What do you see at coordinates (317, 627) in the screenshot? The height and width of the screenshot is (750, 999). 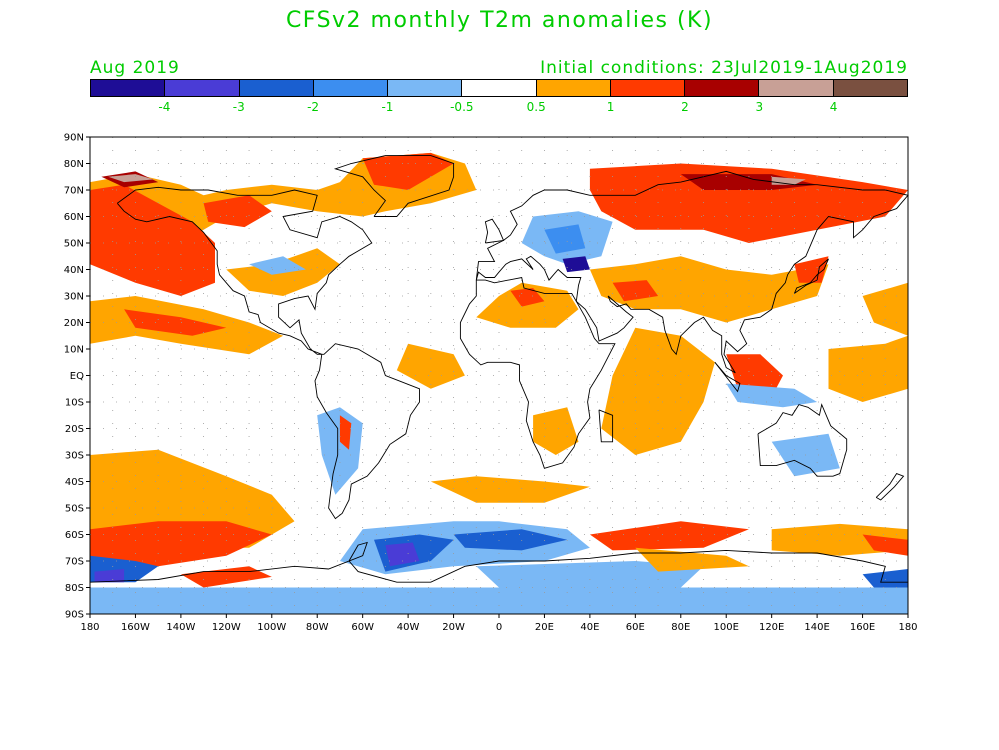 I see `lon-tick-label: 80W` at bounding box center [317, 627].